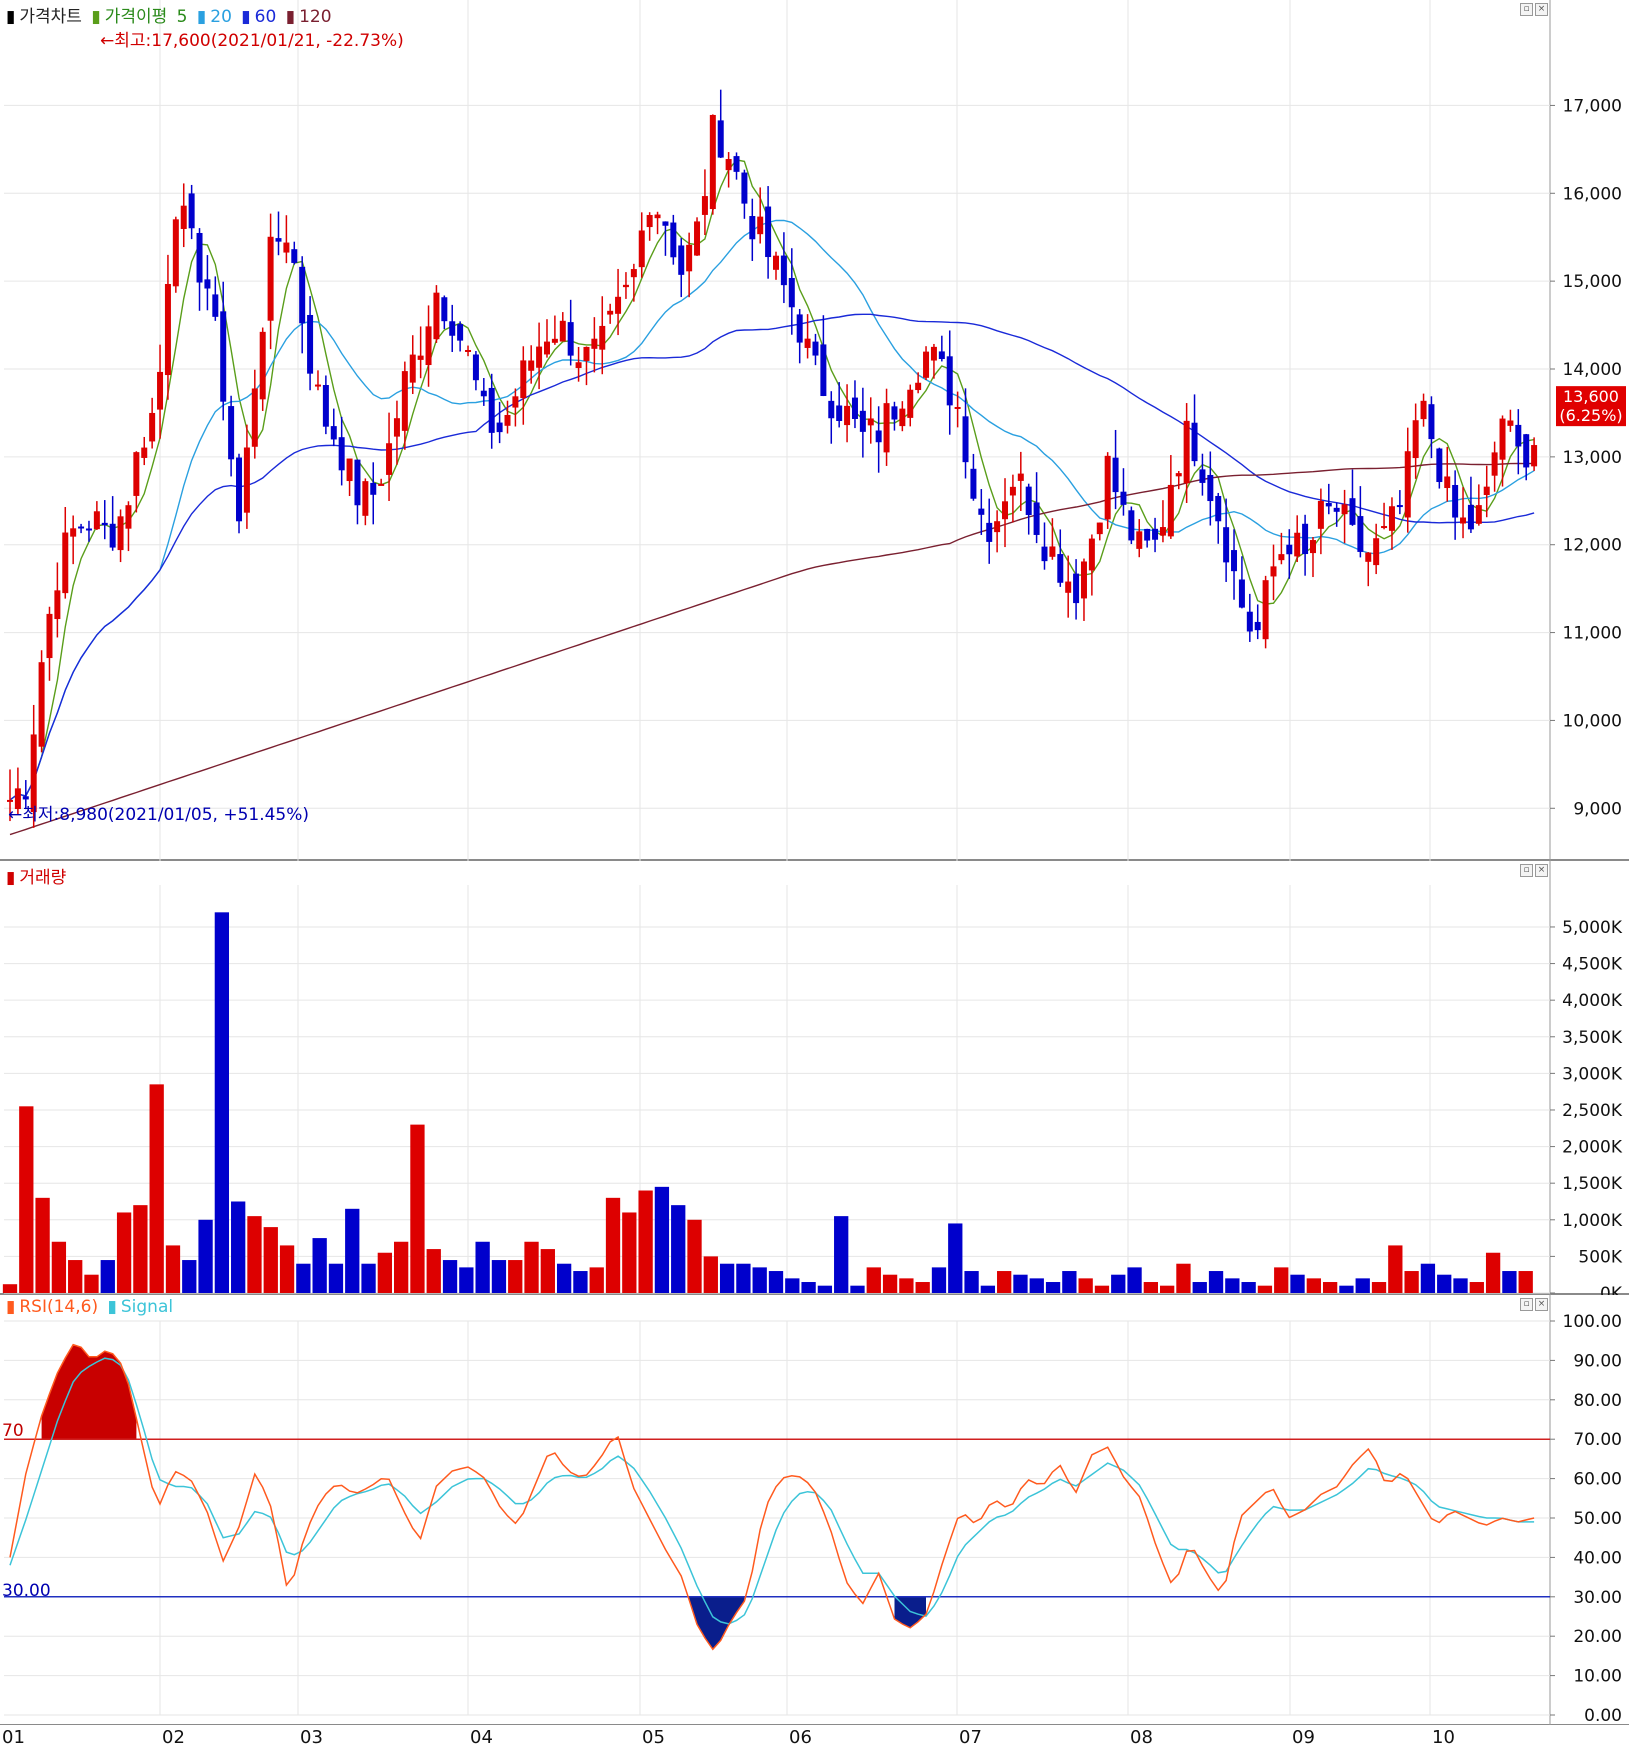 The width and height of the screenshot is (1629, 1752). Describe the element at coordinates (1141, 1737) in the screenshot. I see `x-tick-label: 08` at that location.